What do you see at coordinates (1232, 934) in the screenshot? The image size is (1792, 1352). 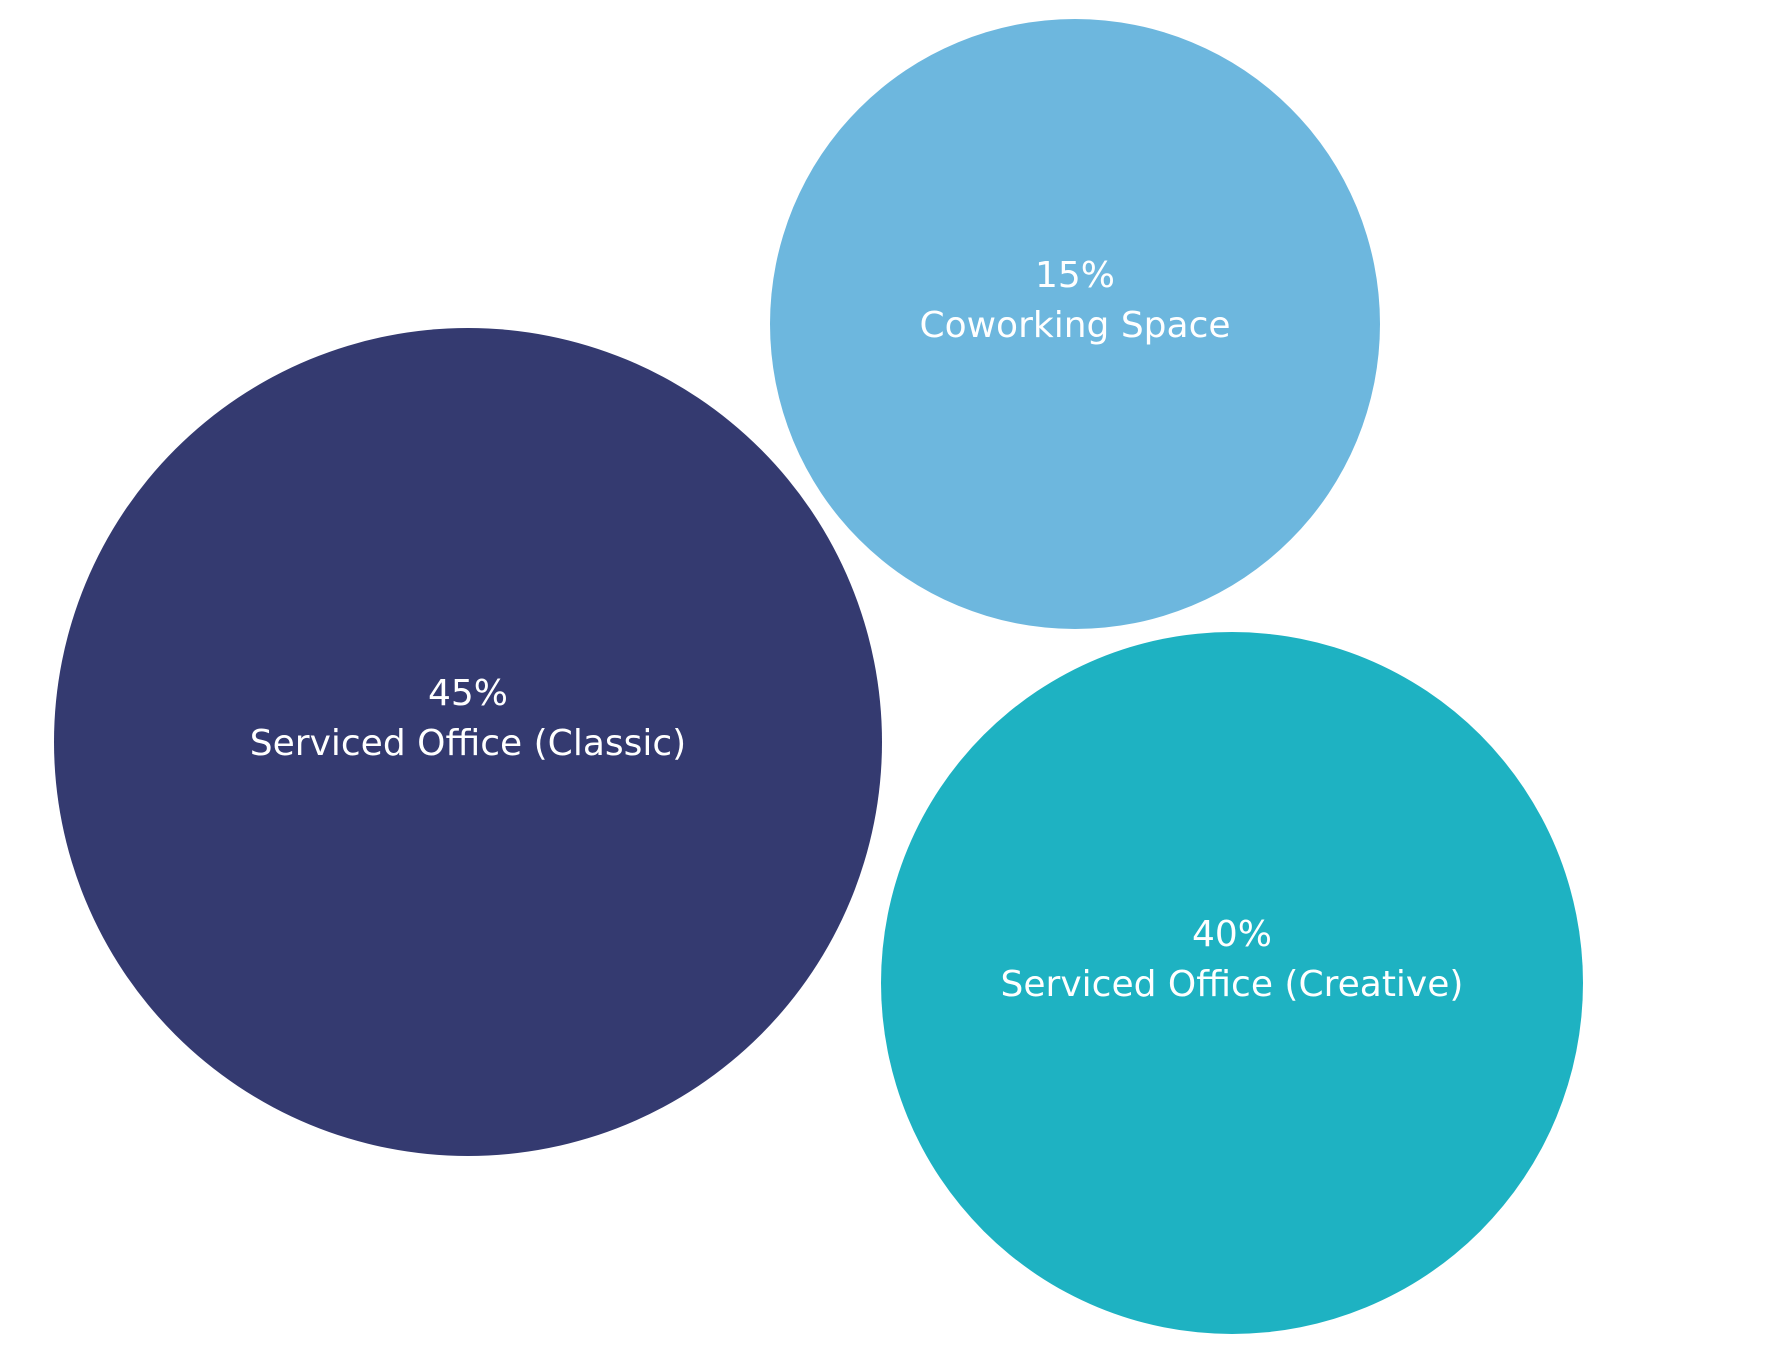 I see `bubble-value-serviced-office-creative: 40%` at bounding box center [1232, 934].